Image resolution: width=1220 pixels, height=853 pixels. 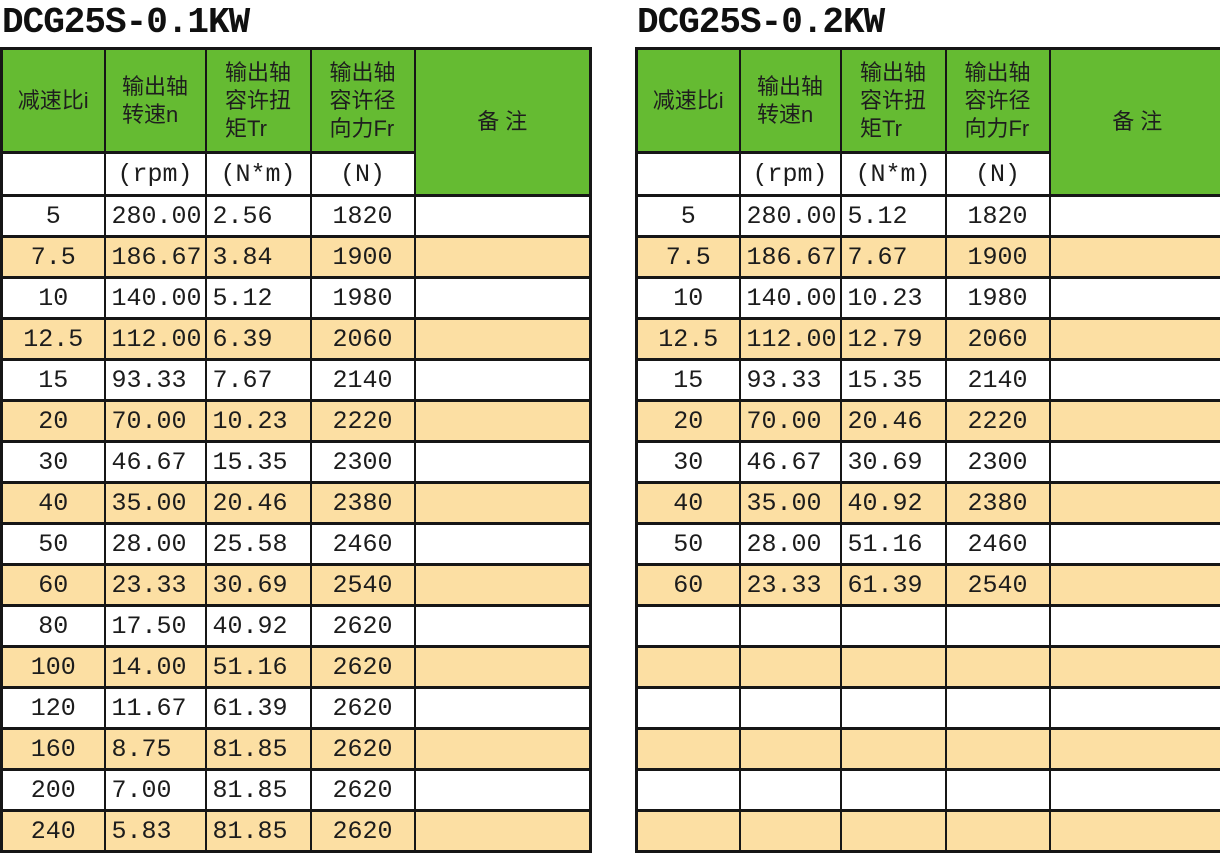 What do you see at coordinates (790, 585) in the screenshot?
I see `cell-speed: 23.33` at bounding box center [790, 585].